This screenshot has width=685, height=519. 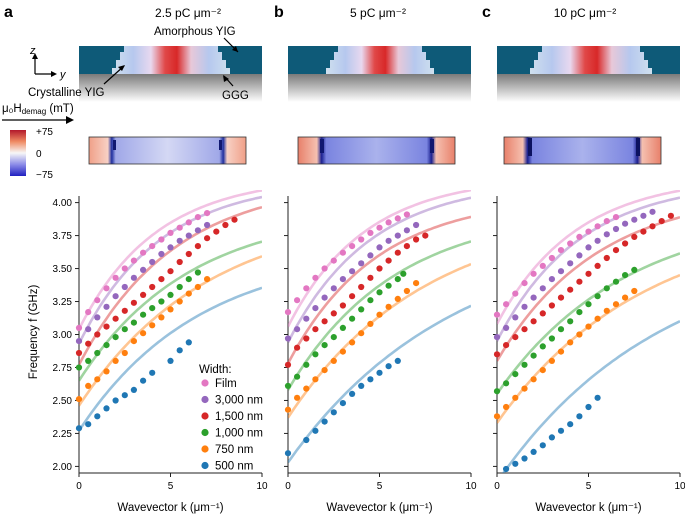 I want to click on y-axis-label: Frequency f (GHz), so click(x=34, y=332).